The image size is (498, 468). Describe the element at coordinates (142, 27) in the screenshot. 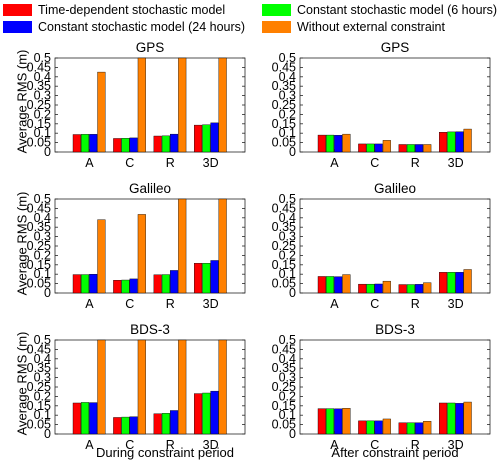

I see `legend-label: Constant stochastic model (24 hours)` at that location.